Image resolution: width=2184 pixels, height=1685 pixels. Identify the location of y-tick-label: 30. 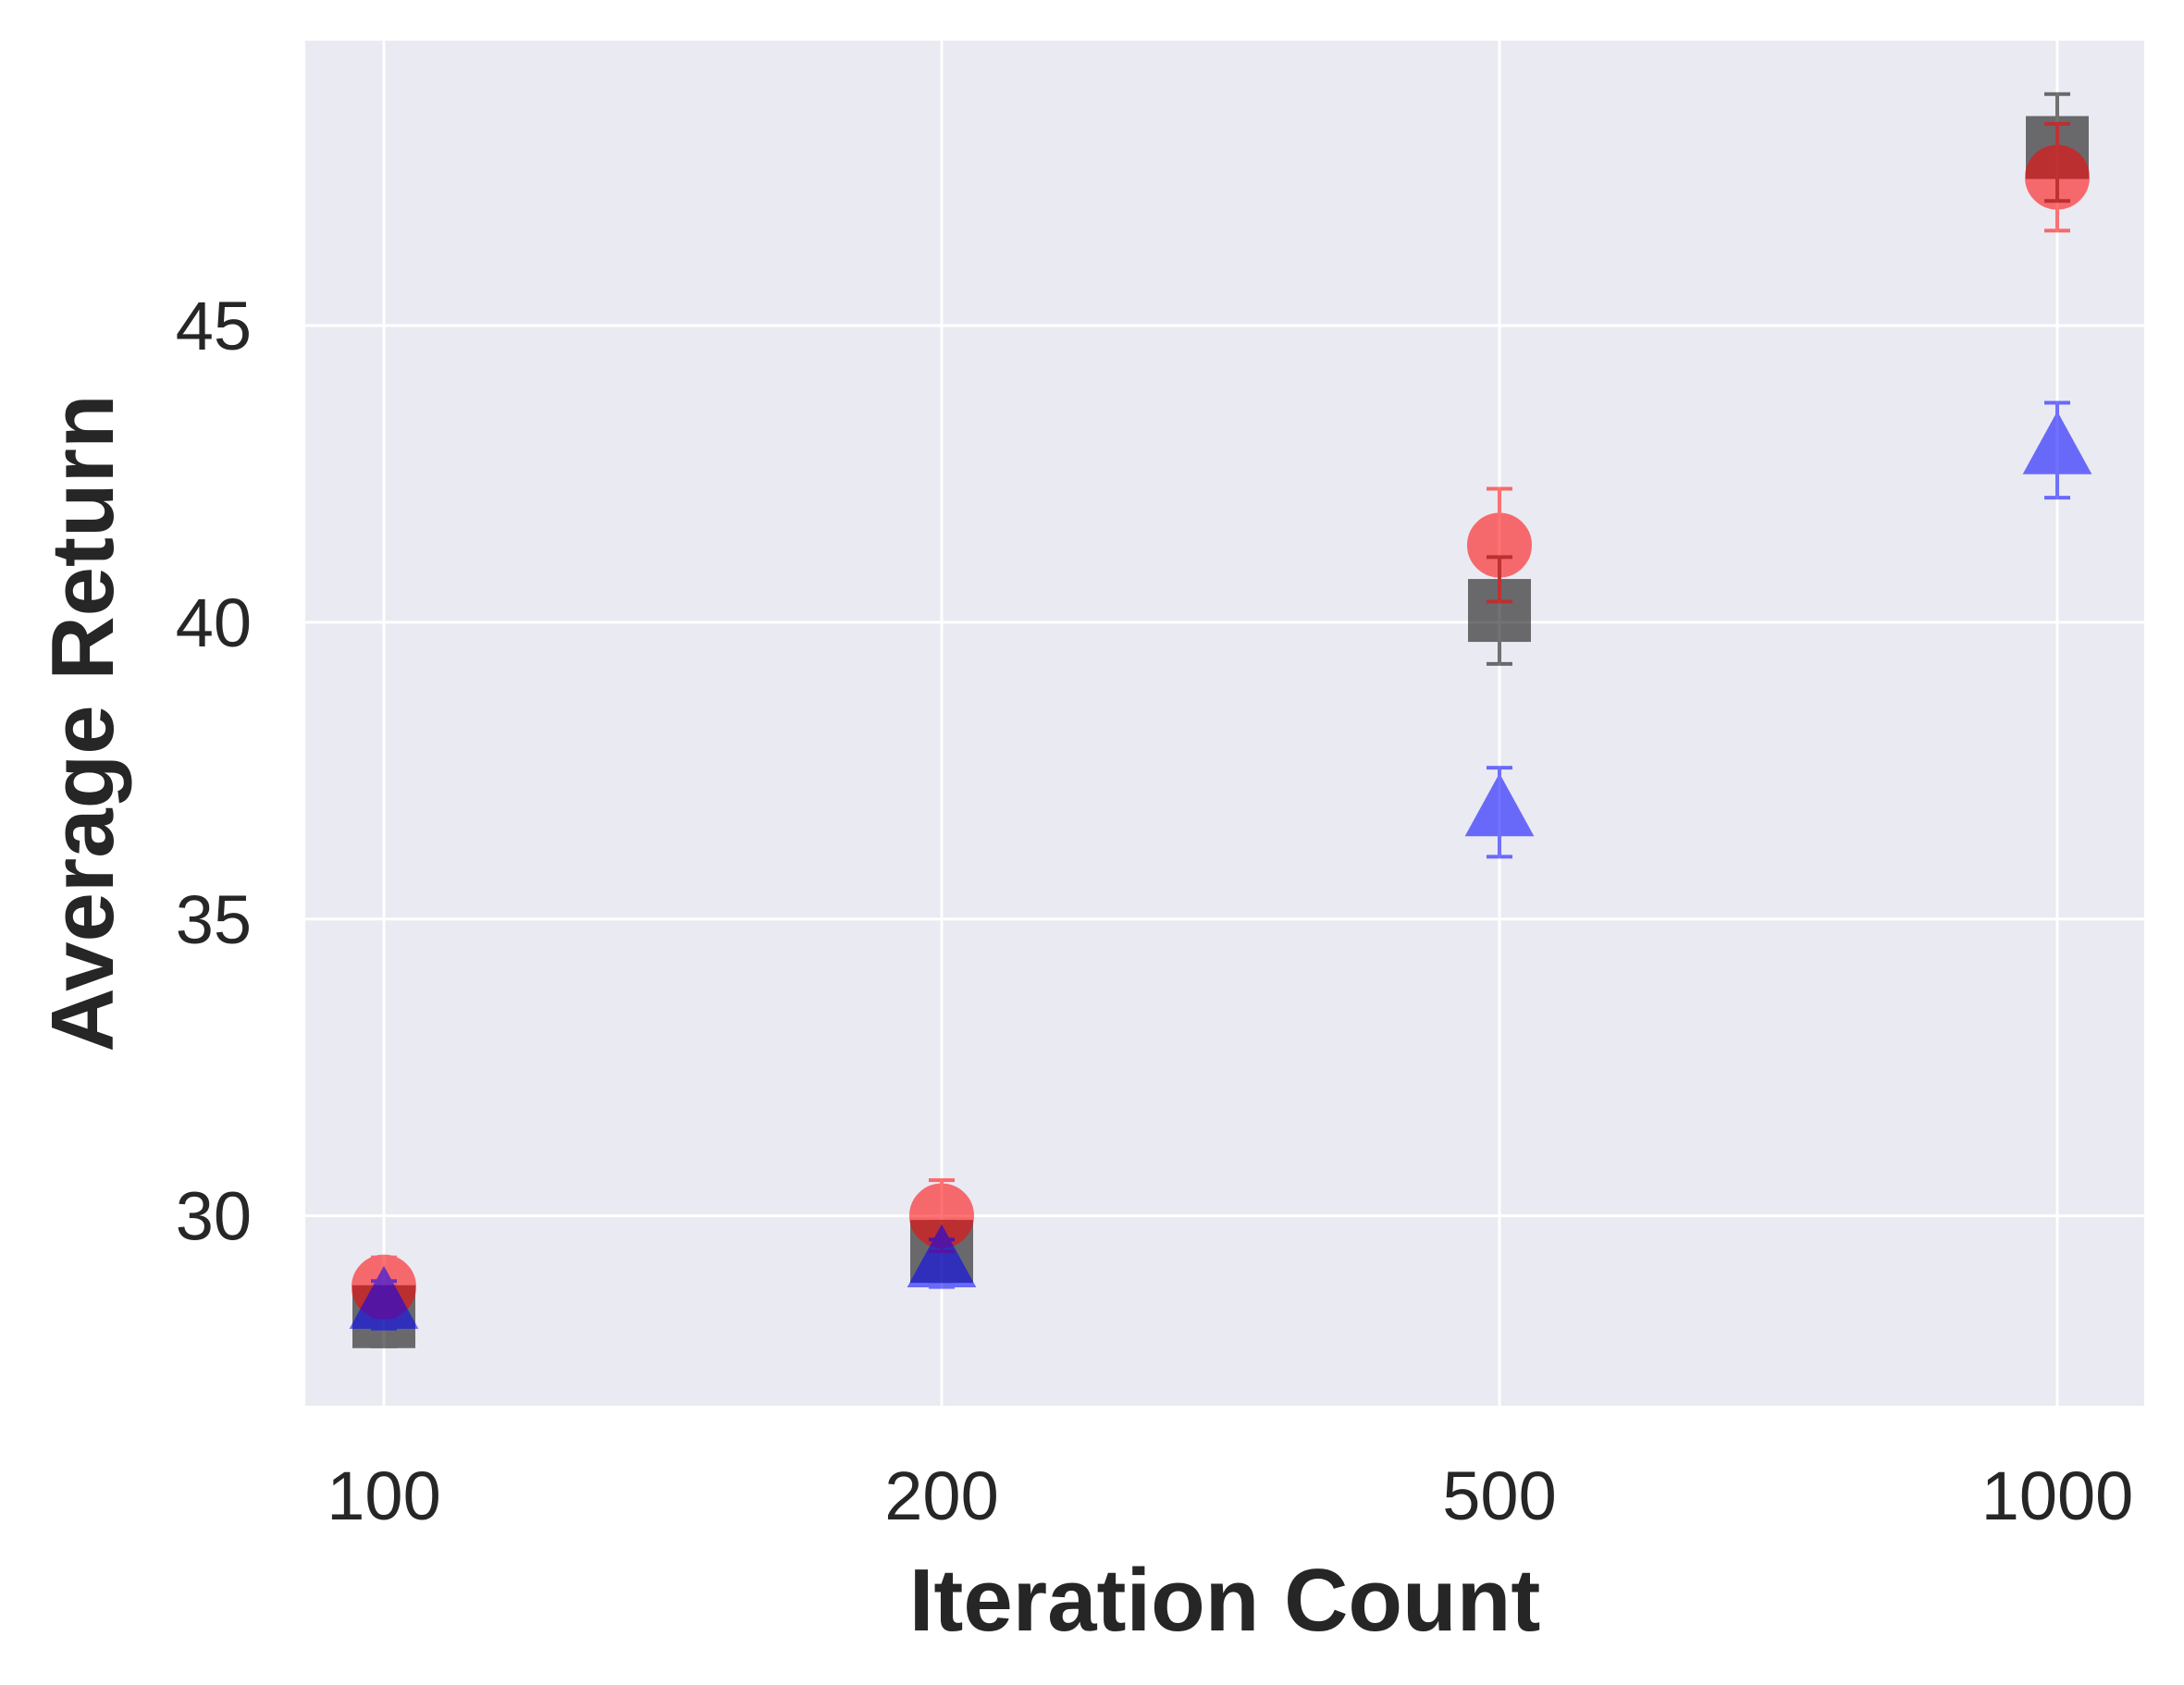
(214, 1216).